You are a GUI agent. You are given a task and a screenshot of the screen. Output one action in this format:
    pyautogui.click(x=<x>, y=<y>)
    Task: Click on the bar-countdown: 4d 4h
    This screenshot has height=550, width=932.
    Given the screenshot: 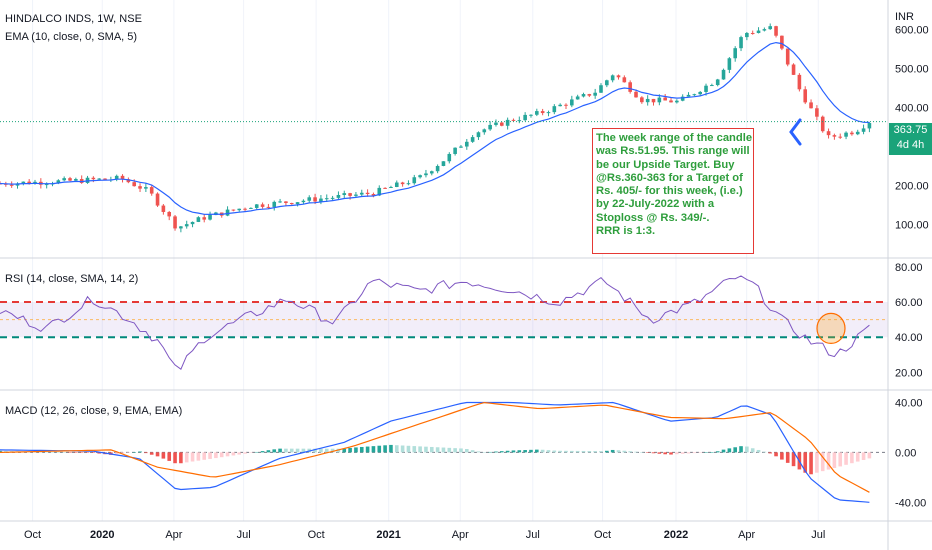 What is the action you would take?
    pyautogui.click(x=910, y=145)
    